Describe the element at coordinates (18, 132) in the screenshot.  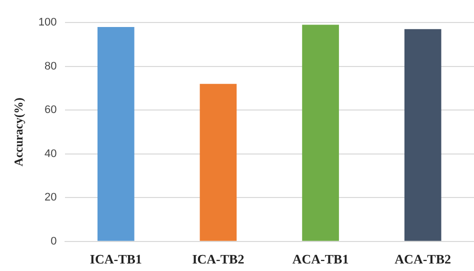
I see `y-axis-title: Accuracy(%)` at that location.